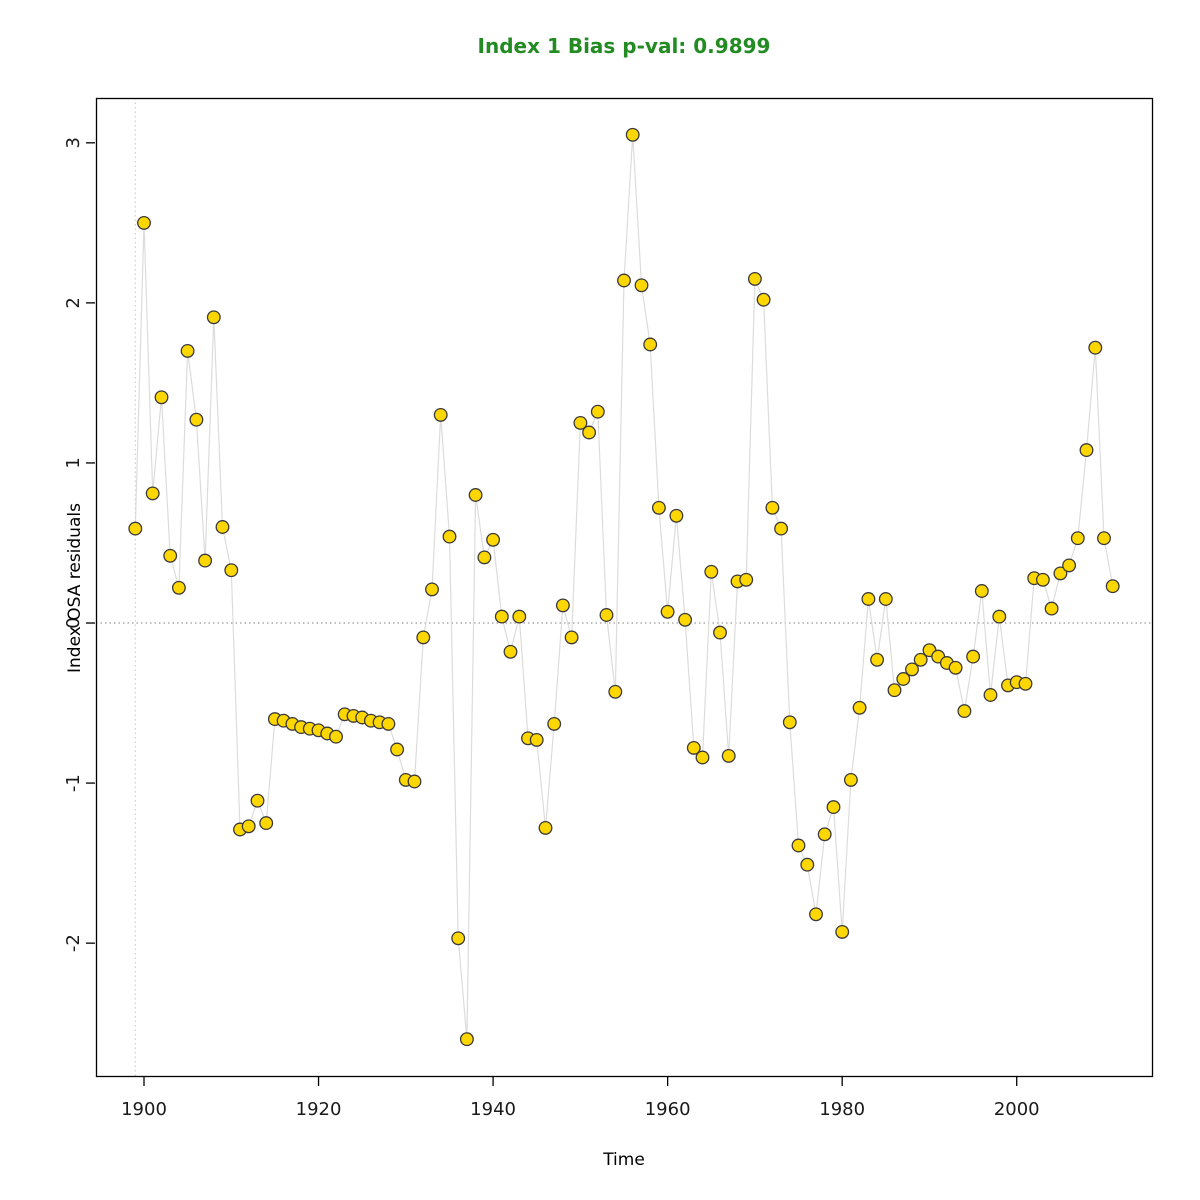 The image size is (1200, 1200). Describe the element at coordinates (73, 462) in the screenshot. I see `y-tick-label: 1` at that location.